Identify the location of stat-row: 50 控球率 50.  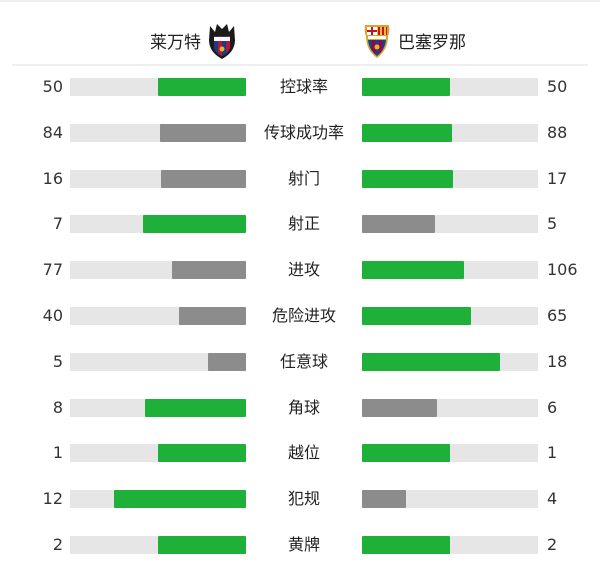
(300, 87).